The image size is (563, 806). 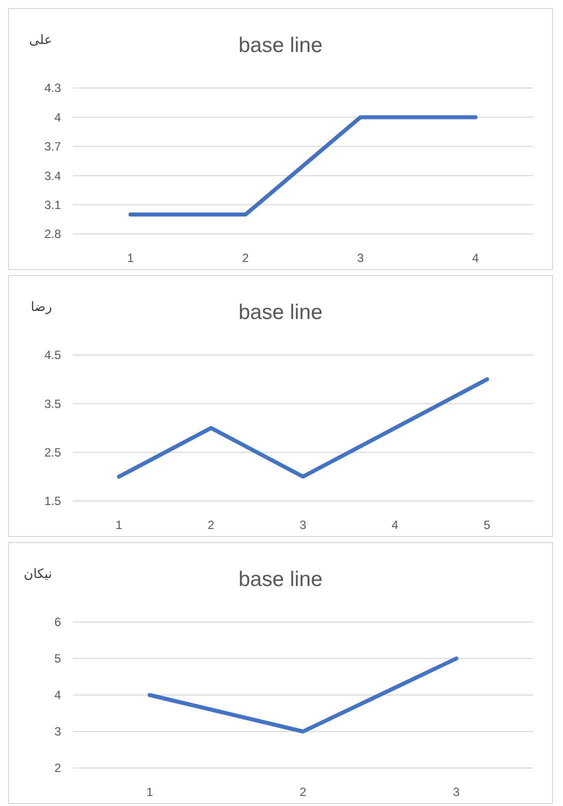 I want to click on y-tick-label: 6, so click(x=58, y=622).